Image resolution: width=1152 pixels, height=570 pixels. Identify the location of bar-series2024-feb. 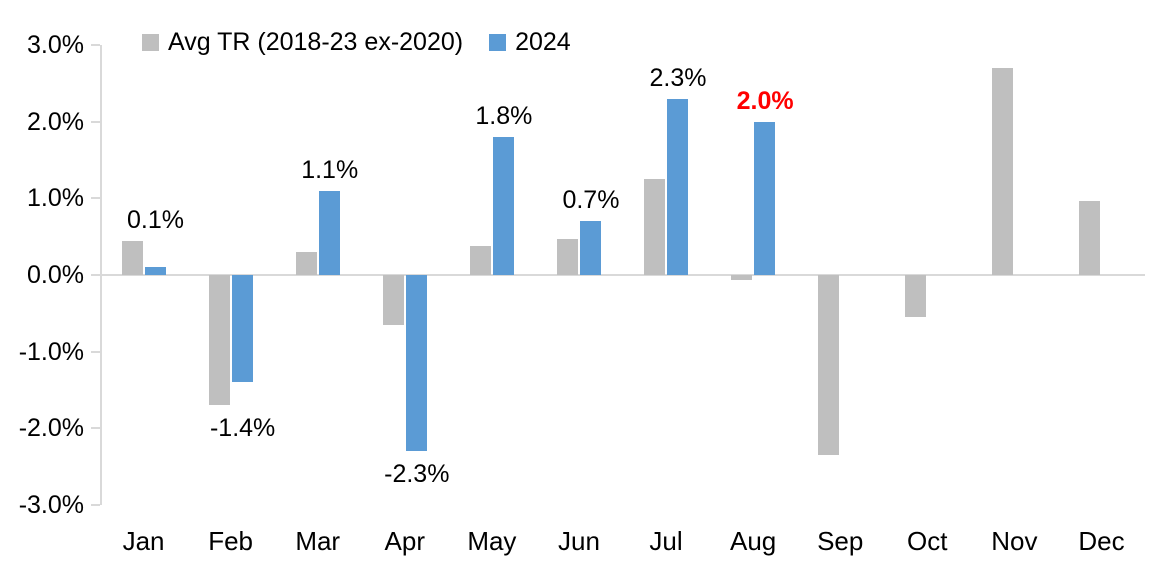
(242, 329).